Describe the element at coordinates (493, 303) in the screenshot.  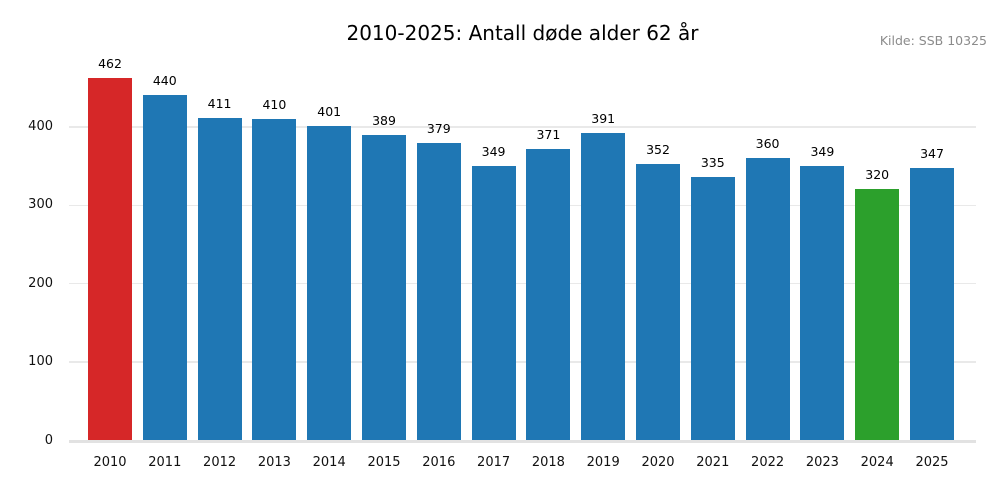
I see `bar-2017` at that location.